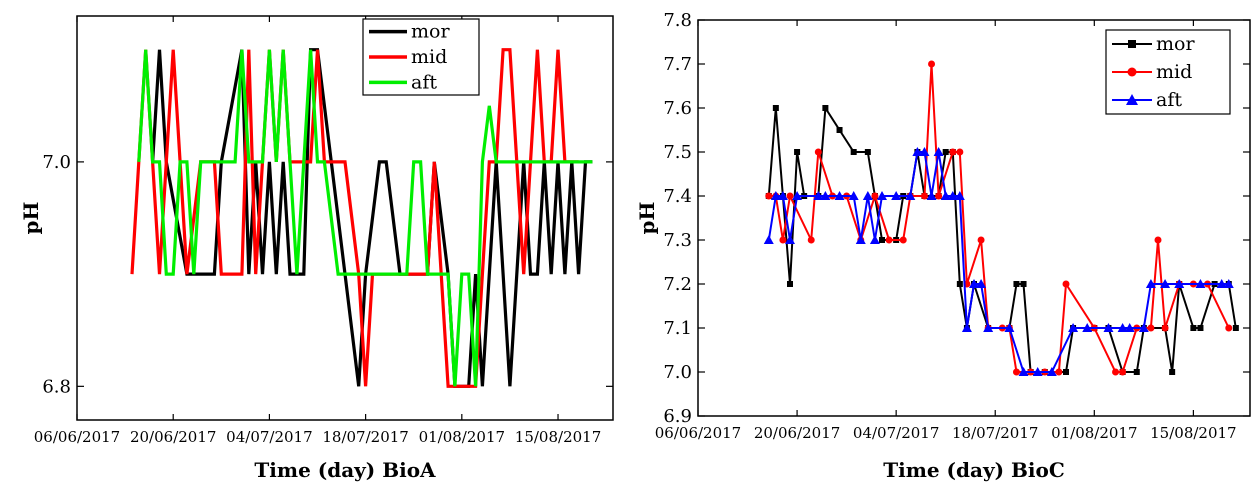  Describe the element at coordinates (677, 108) in the screenshot. I see `y-tick-label: 7.6` at that location.